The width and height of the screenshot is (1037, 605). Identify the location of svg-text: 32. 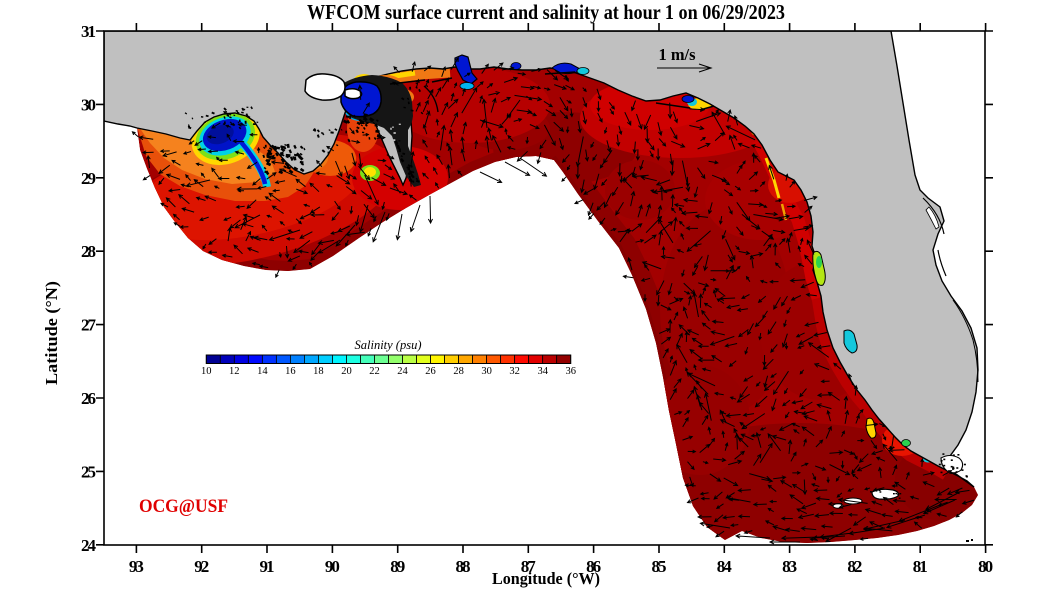
(514, 371).